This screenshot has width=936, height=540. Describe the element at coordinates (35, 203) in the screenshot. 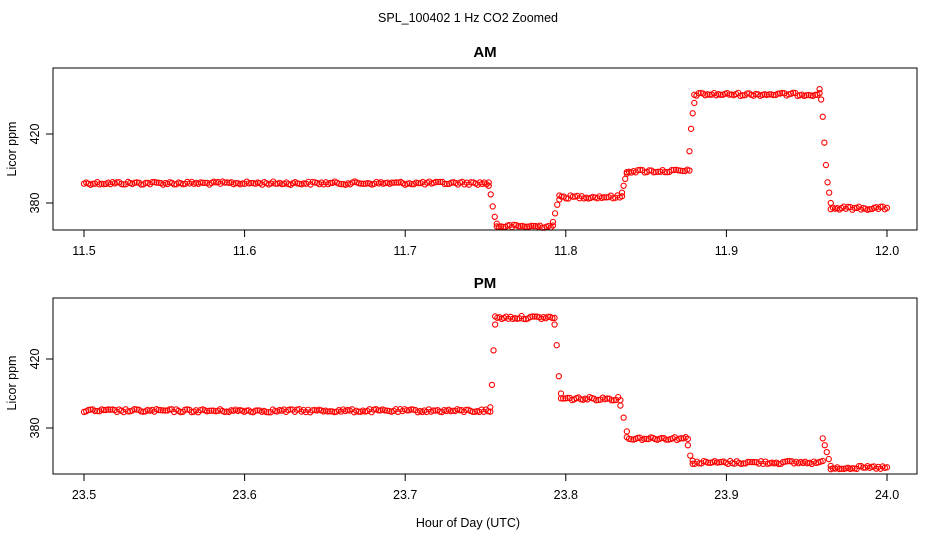

I see `am-y-tick-label: 380` at that location.